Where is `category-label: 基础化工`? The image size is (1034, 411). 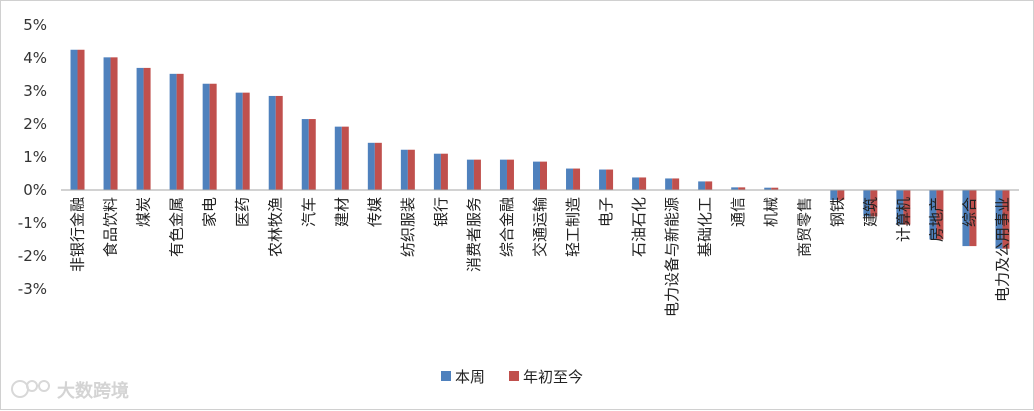
category-label: 基础化工 is located at coordinates (705, 227).